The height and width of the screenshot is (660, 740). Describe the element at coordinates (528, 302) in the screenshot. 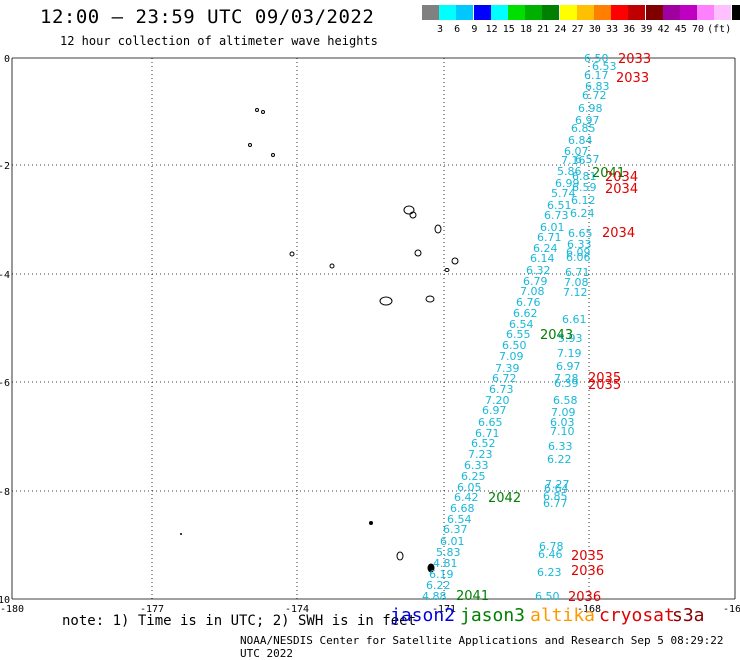

I see `wave-height-value: 6.76` at that location.